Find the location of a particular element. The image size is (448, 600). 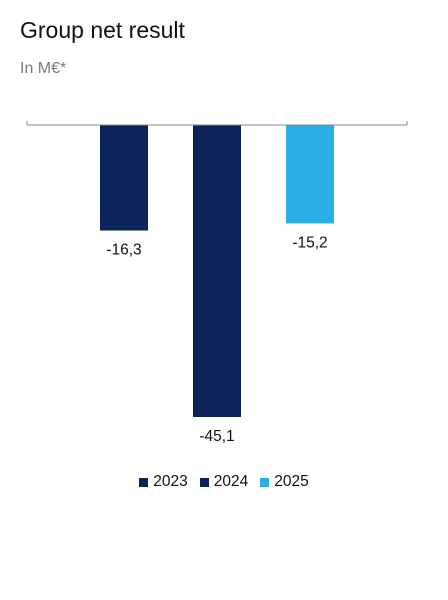

legend-label: 2025 is located at coordinates (291, 481).